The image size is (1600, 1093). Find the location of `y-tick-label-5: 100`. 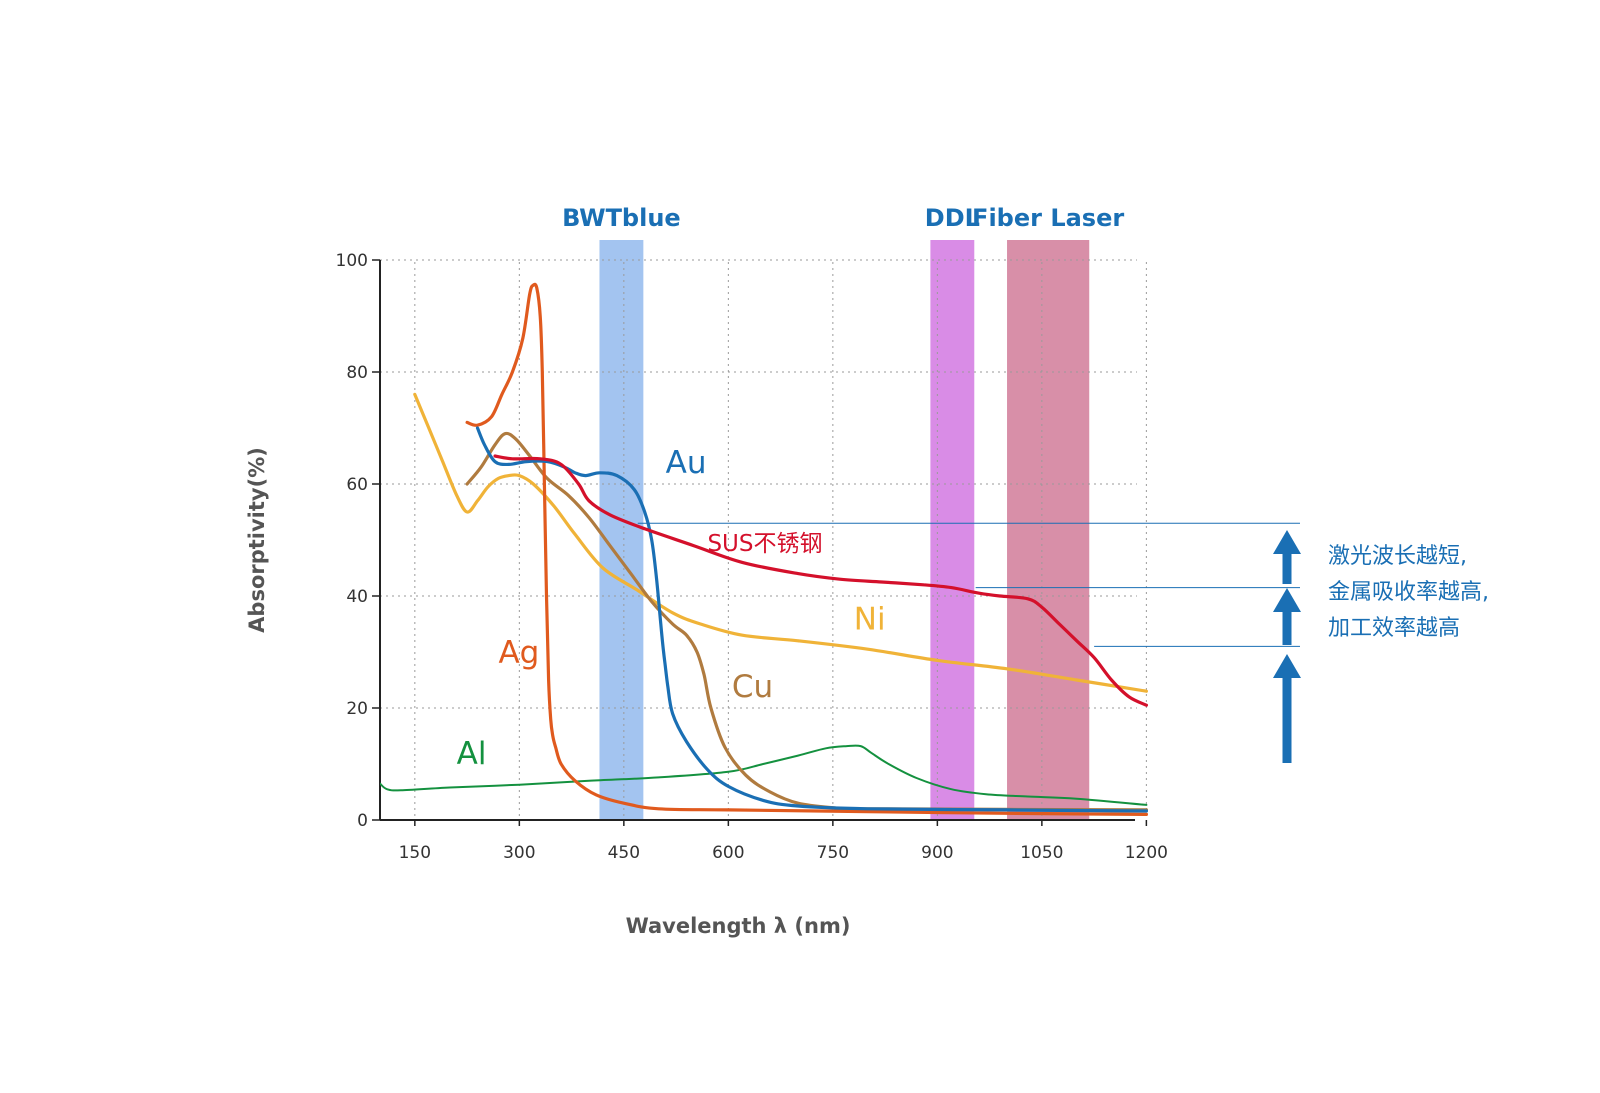

y-tick-label-5: 100 is located at coordinates (352, 261).